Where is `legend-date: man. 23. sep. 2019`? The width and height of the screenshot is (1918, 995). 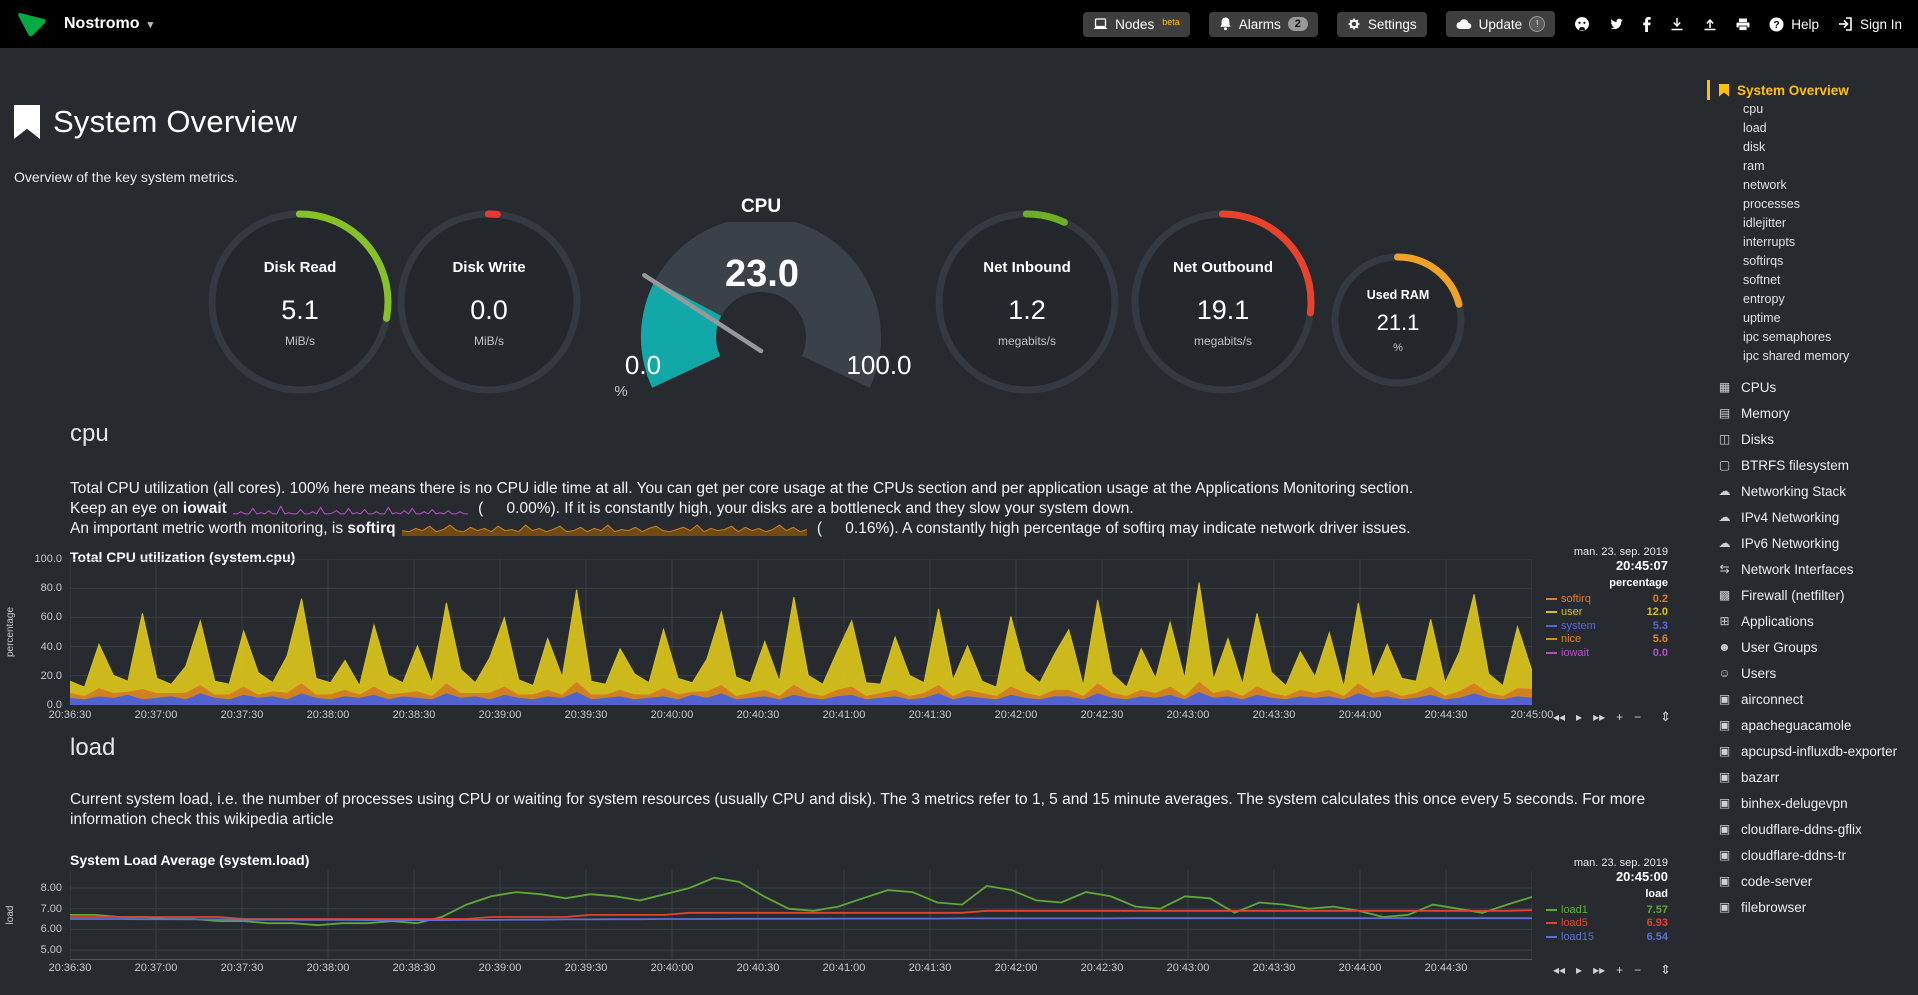 legend-date: man. 23. sep. 2019 is located at coordinates (1620, 552).